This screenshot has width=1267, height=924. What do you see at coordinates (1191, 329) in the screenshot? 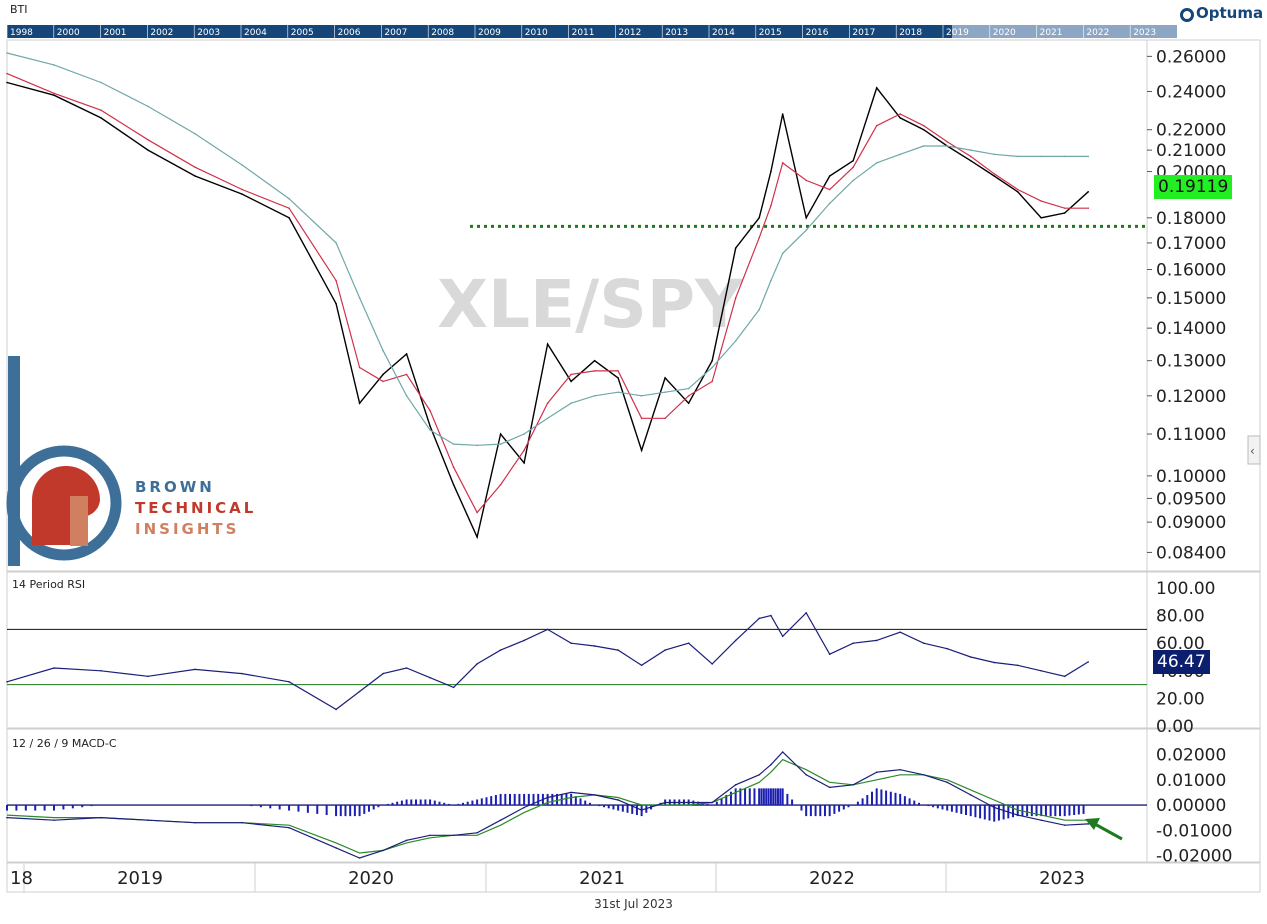
I see `price-y-tick-label: 0.14000` at bounding box center [1191, 329].